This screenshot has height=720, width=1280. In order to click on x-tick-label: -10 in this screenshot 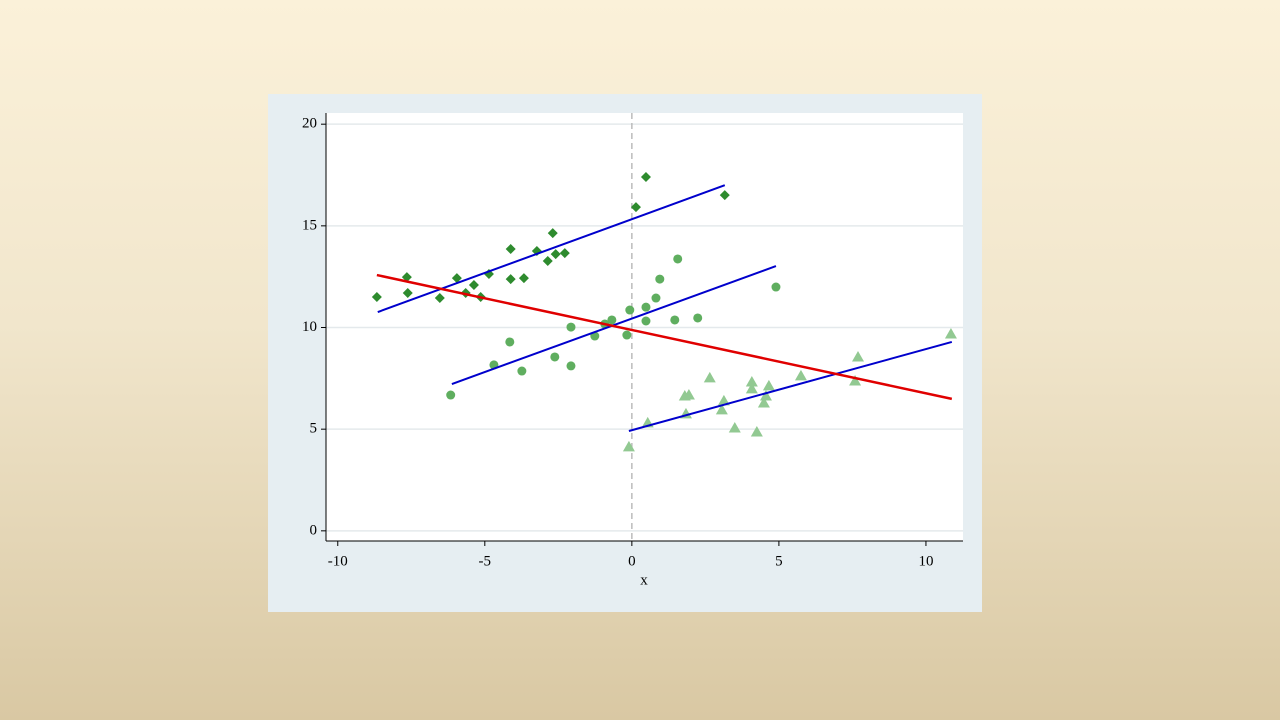, I will do `click(338, 561)`.